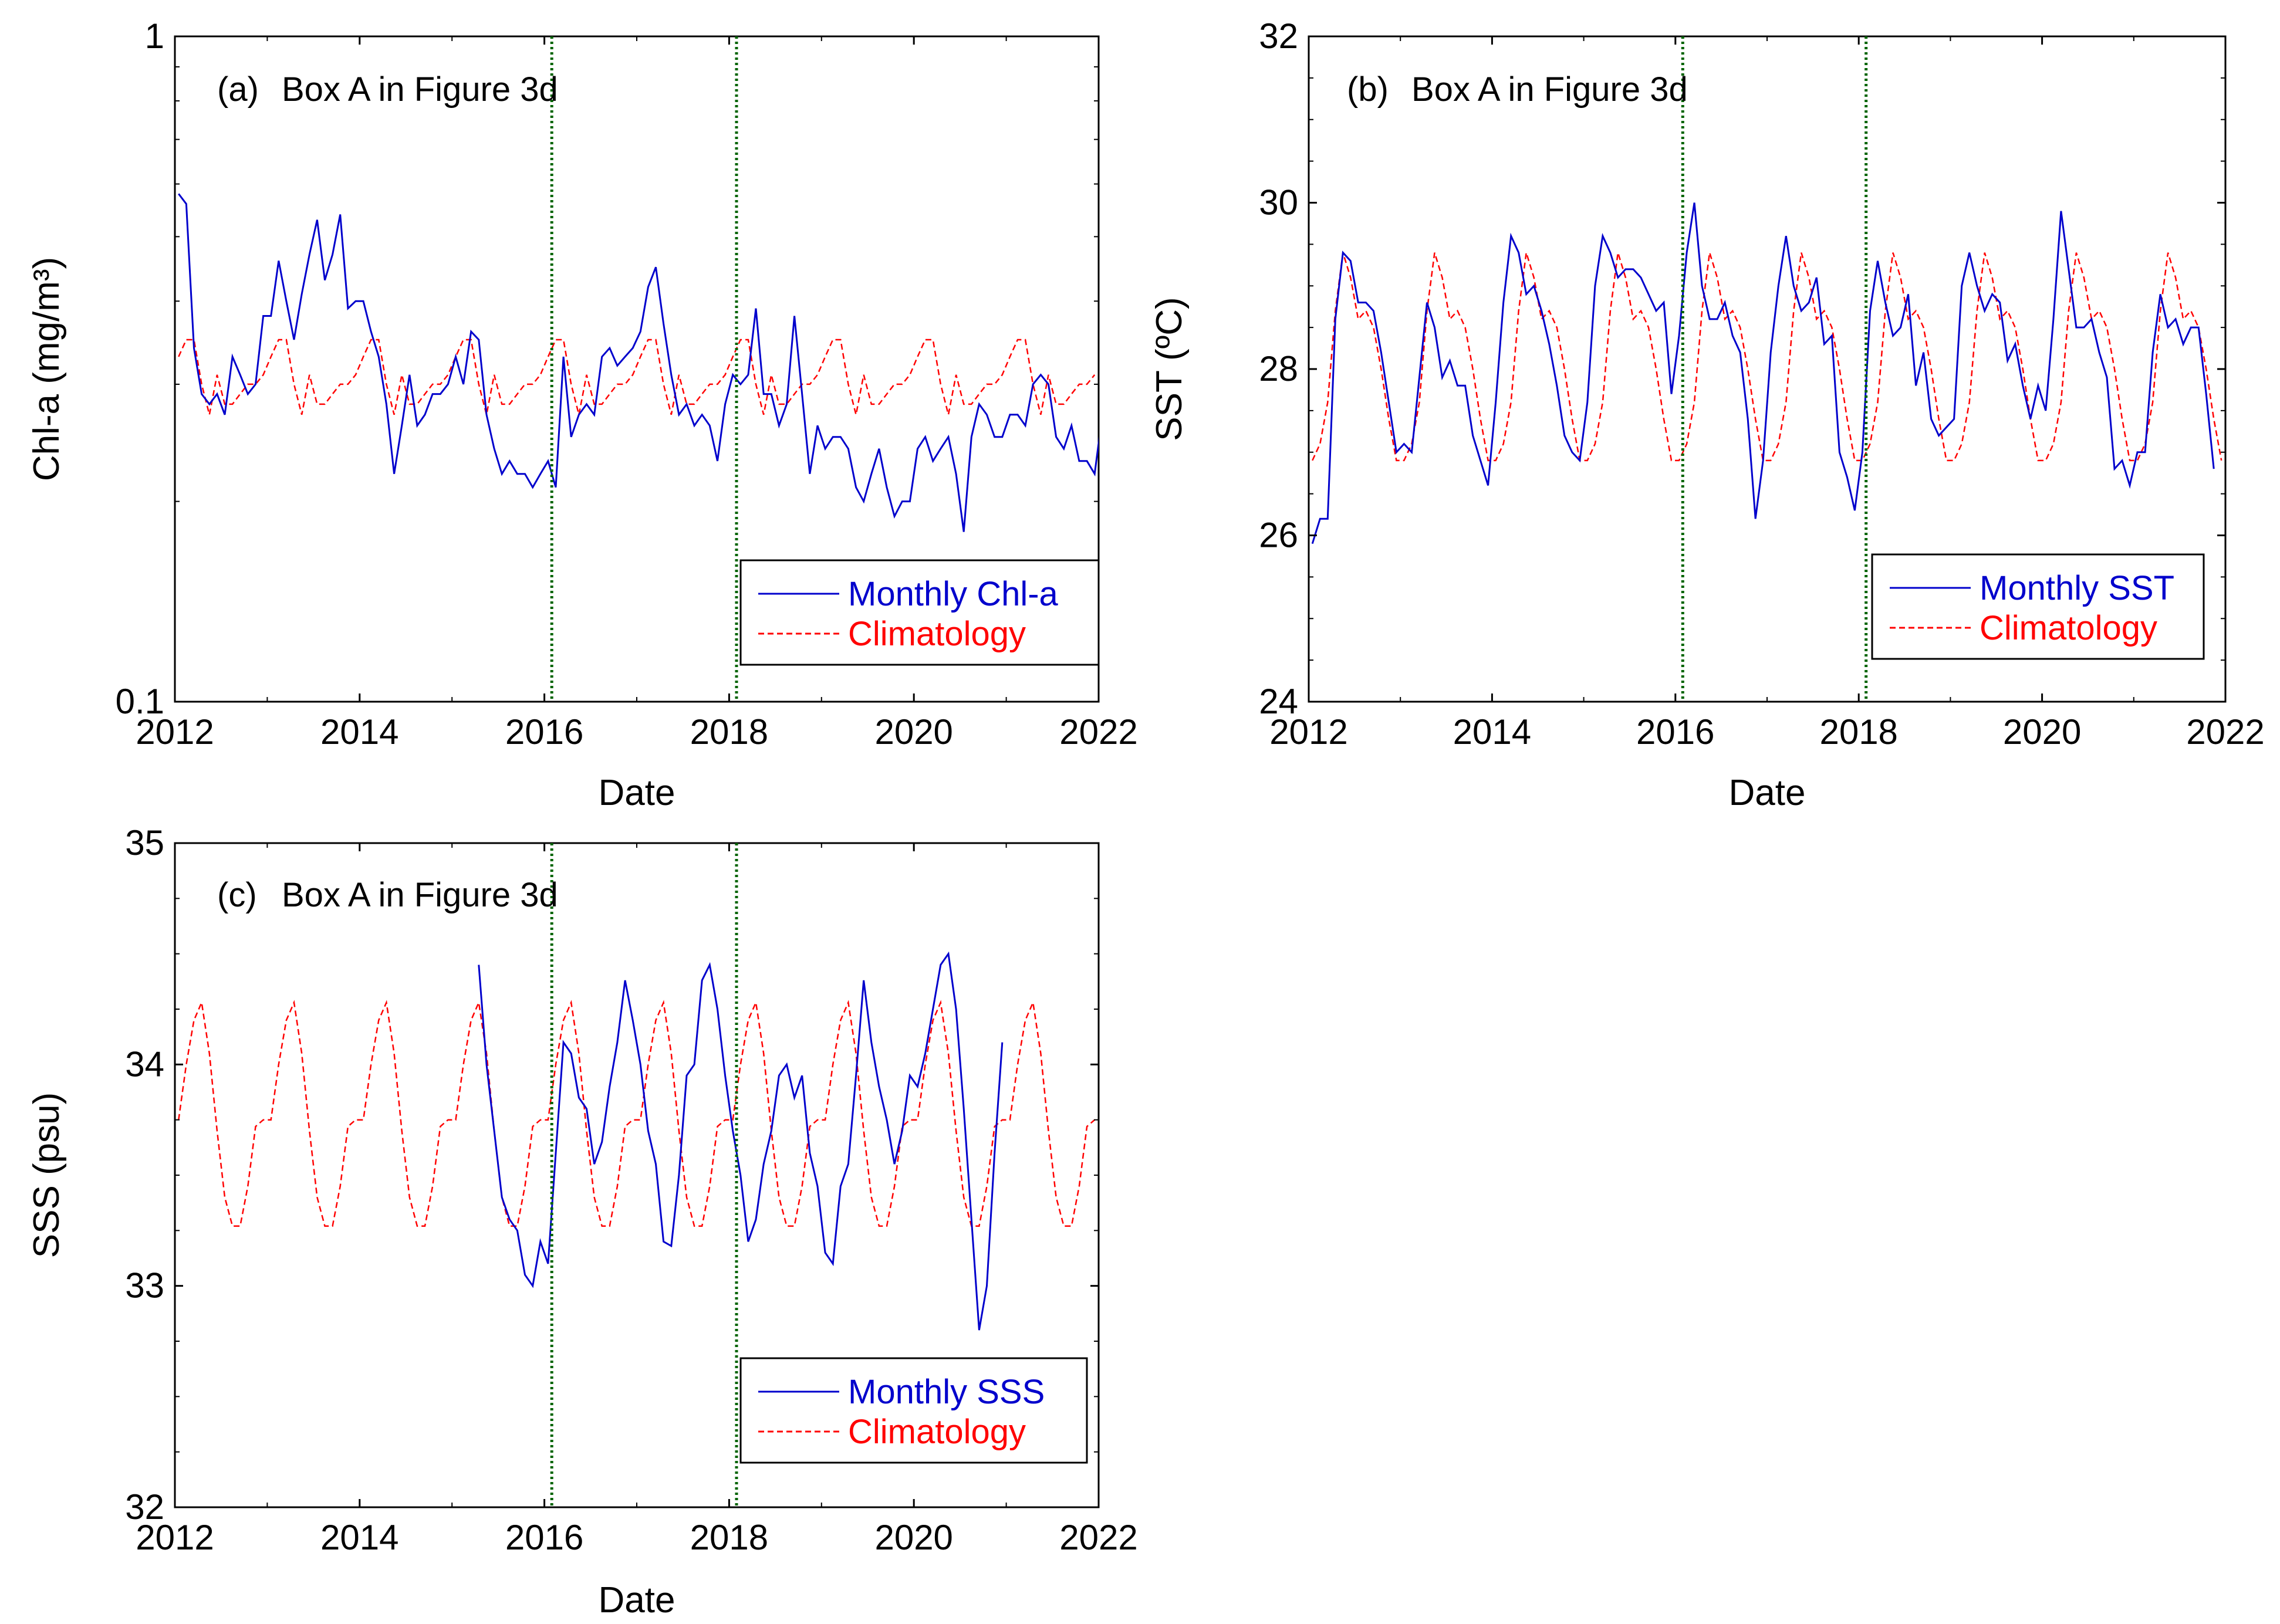  I want to click on legend-label-series-1: Monthly SST, so click(2077, 588).